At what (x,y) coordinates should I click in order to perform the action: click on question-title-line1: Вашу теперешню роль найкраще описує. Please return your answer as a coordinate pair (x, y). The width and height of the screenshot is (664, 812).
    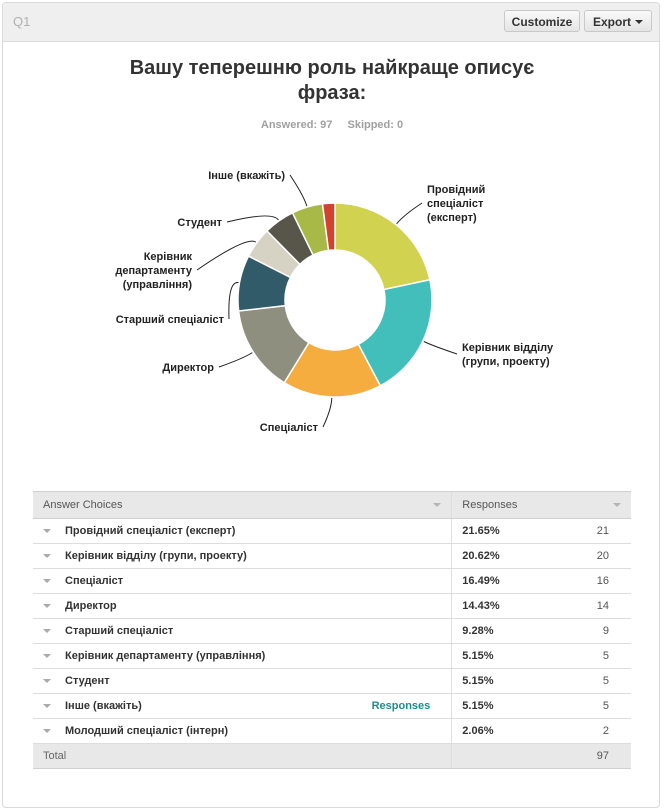
    Looking at the image, I should click on (332, 68).